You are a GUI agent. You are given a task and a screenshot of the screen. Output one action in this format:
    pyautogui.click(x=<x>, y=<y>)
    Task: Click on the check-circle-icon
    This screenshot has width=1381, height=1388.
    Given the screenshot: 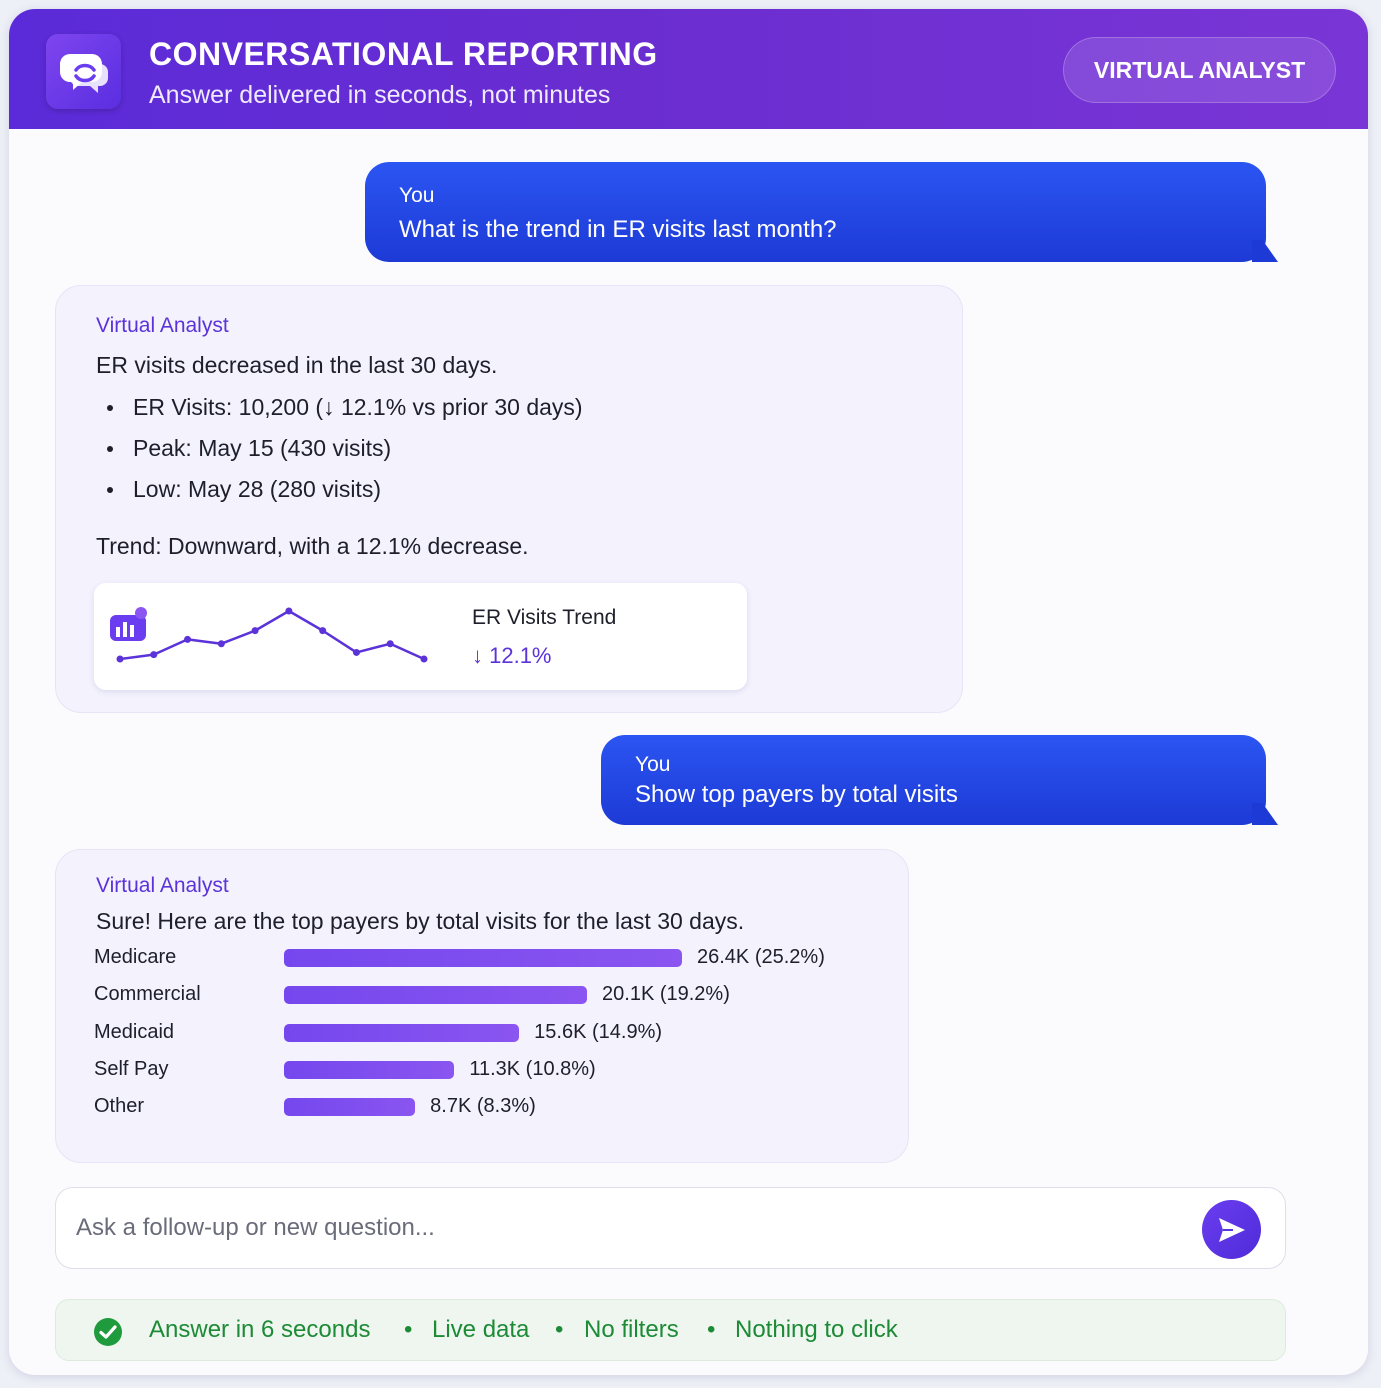 What is the action you would take?
    pyautogui.click(x=108, y=1332)
    